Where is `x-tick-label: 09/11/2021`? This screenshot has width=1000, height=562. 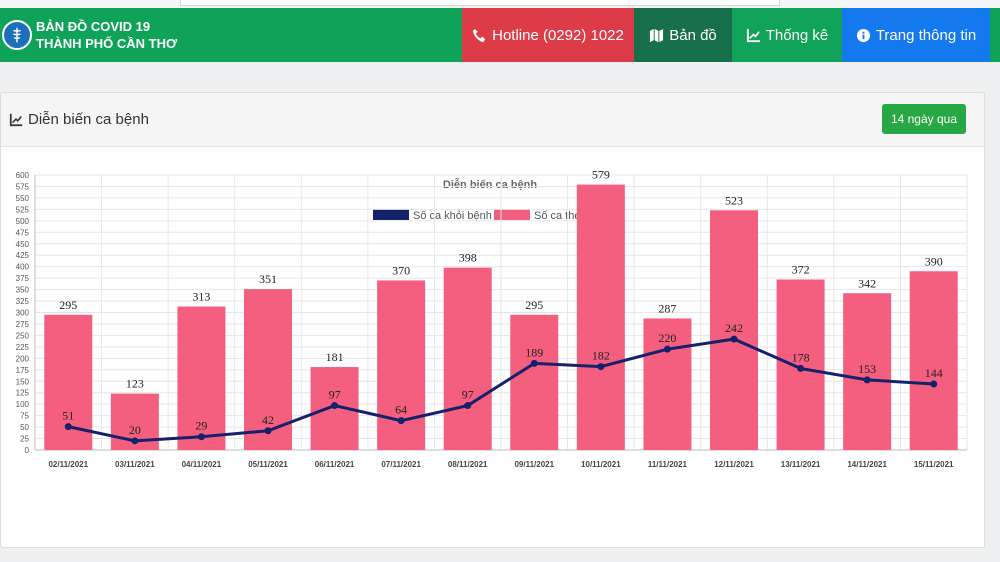
x-tick-label: 09/11/2021 is located at coordinates (534, 464).